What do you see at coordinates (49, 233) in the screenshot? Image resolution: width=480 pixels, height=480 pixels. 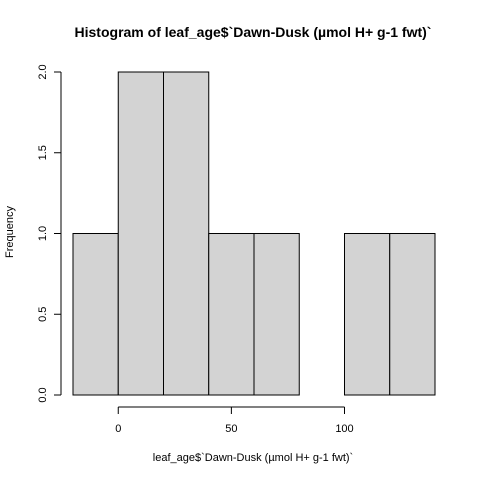 I see `y-axis: 0.0 0.5 1.0 1.5 2.0` at bounding box center [49, 233].